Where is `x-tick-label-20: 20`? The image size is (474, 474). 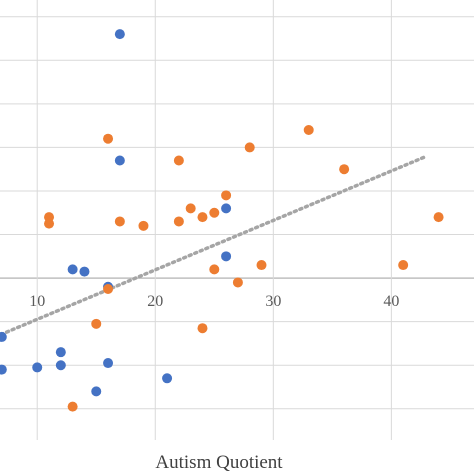 x-tick-label-20: 20 is located at coordinates (155, 301).